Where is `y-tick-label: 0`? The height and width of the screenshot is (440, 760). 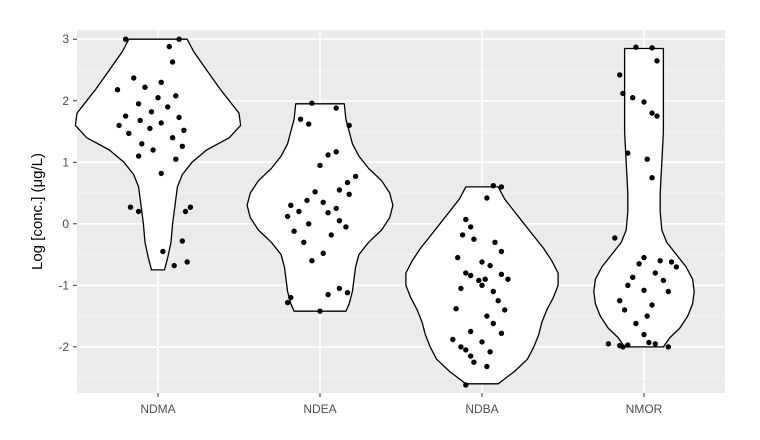
y-tick-label: 0 is located at coordinates (65, 224).